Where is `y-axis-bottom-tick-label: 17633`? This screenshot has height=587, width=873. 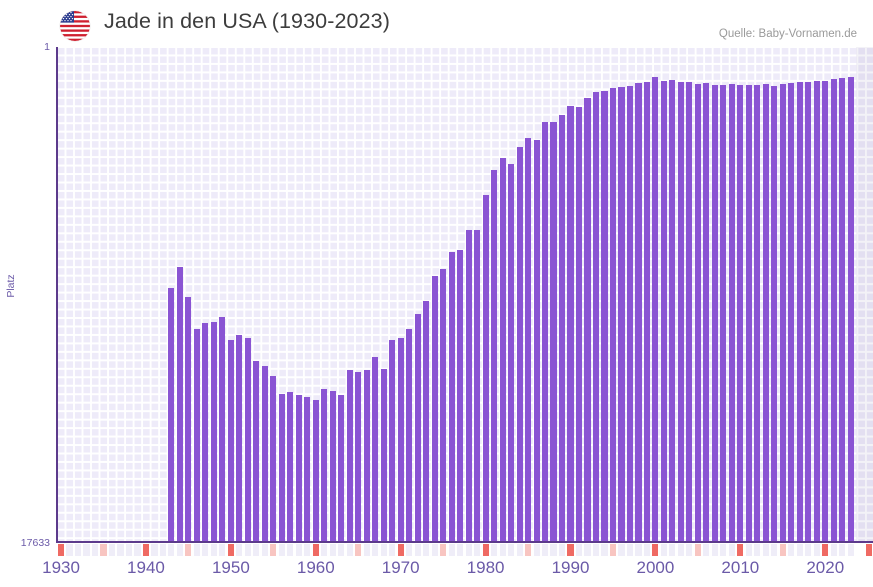 y-axis-bottom-tick-label: 17633 is located at coordinates (35, 543).